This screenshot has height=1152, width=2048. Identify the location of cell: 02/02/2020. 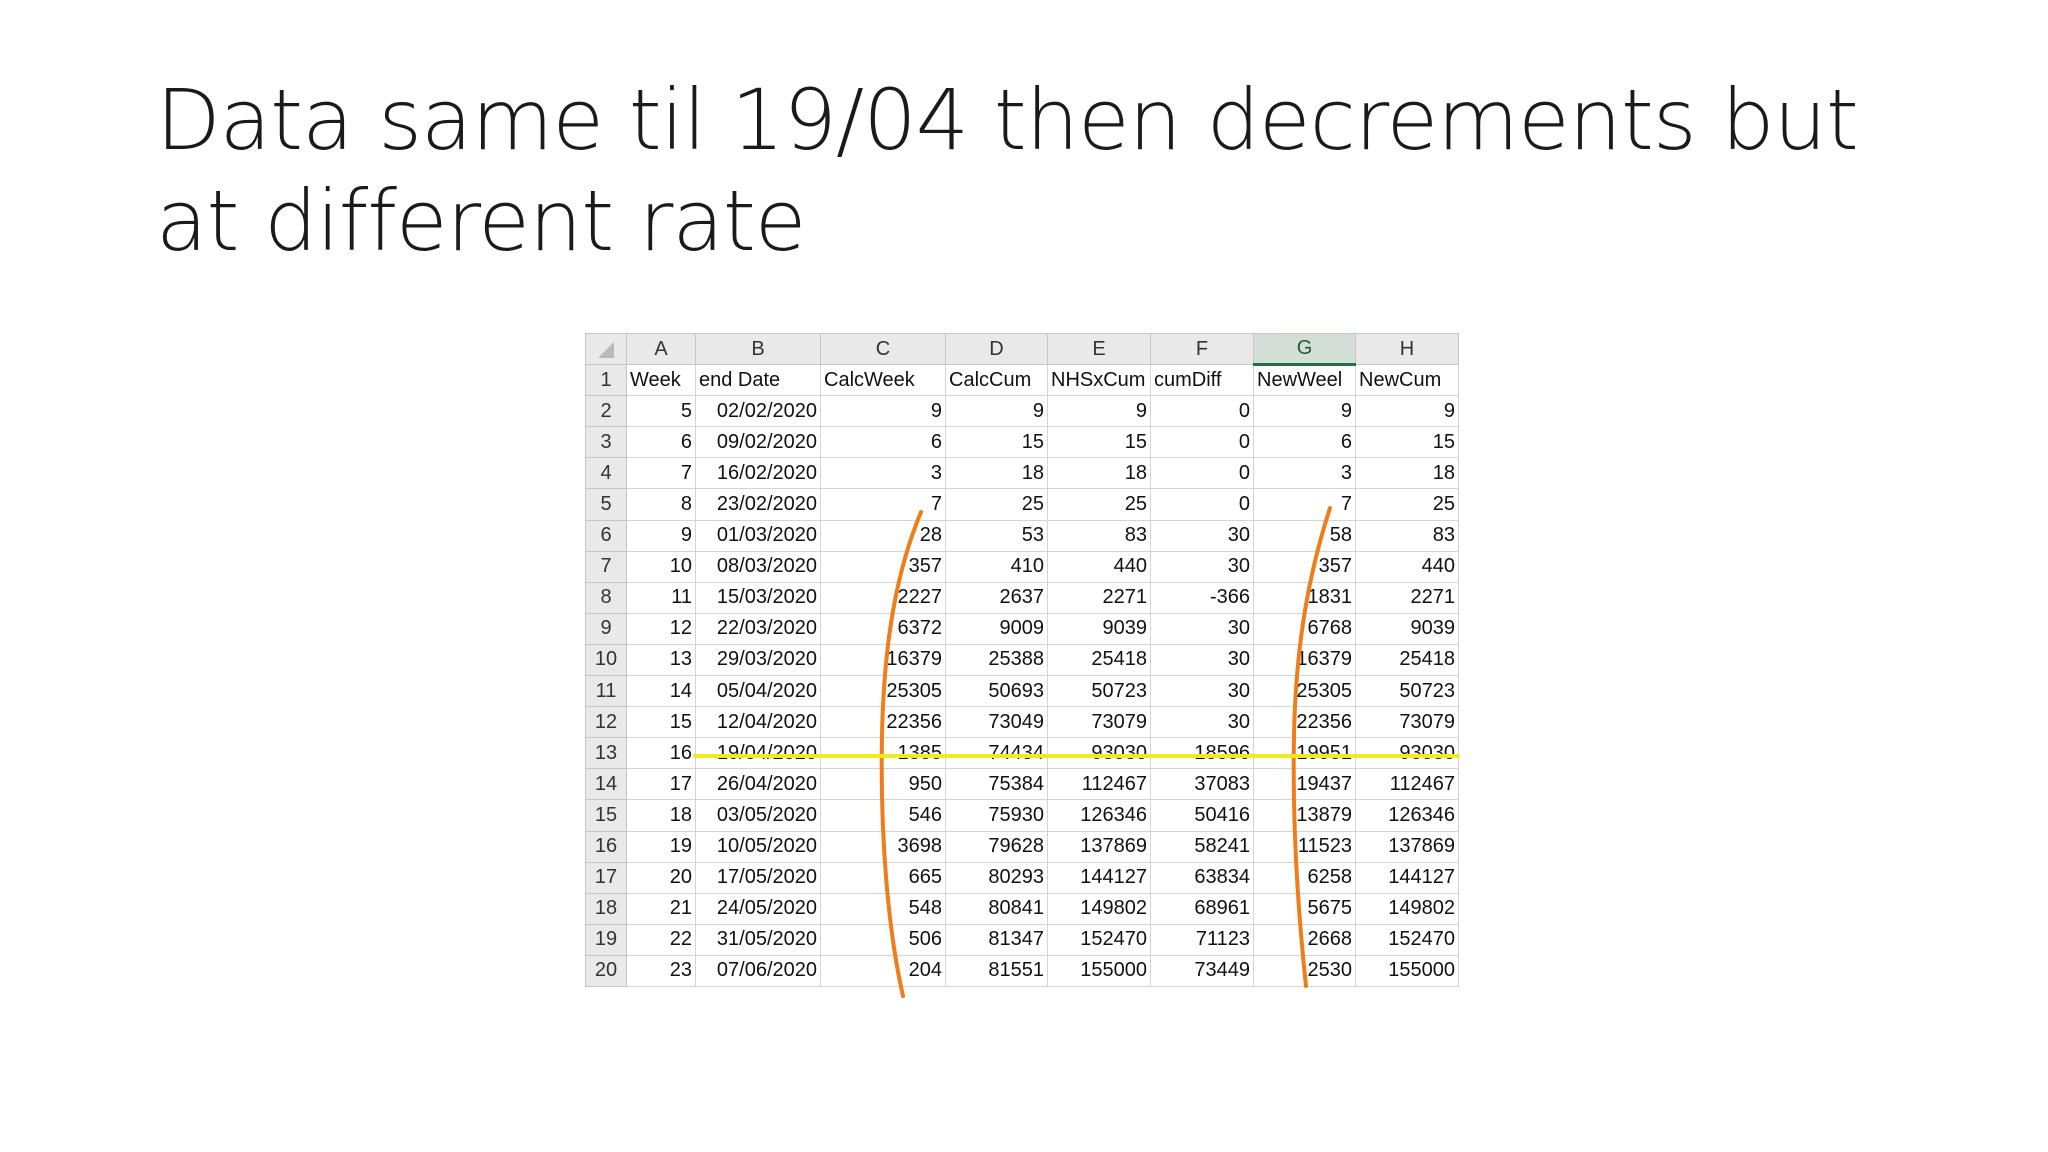
(758, 411).